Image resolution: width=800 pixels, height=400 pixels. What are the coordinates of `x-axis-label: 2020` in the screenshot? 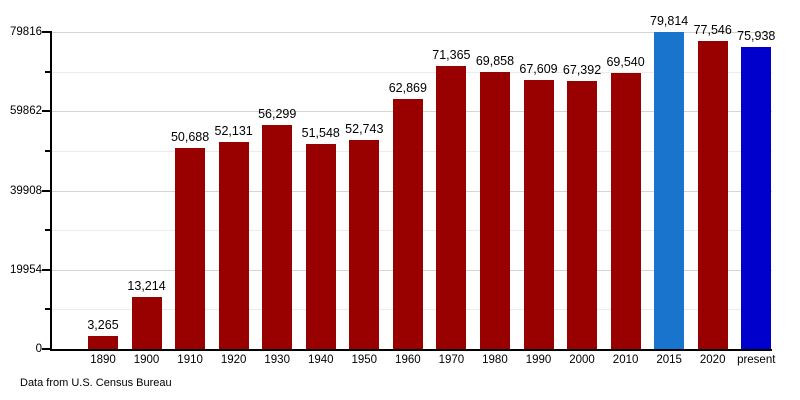 It's located at (712, 360).